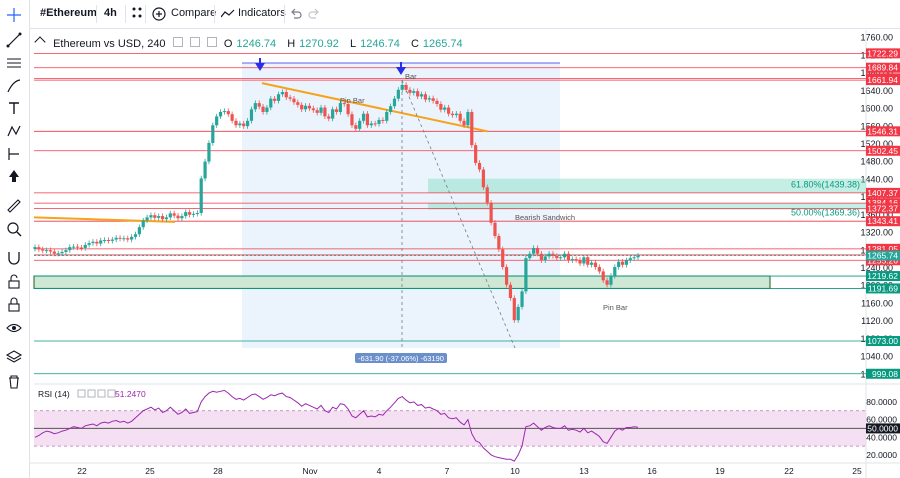 The image size is (900, 478). I want to click on indicators-button: Indicators, so click(262, 13).